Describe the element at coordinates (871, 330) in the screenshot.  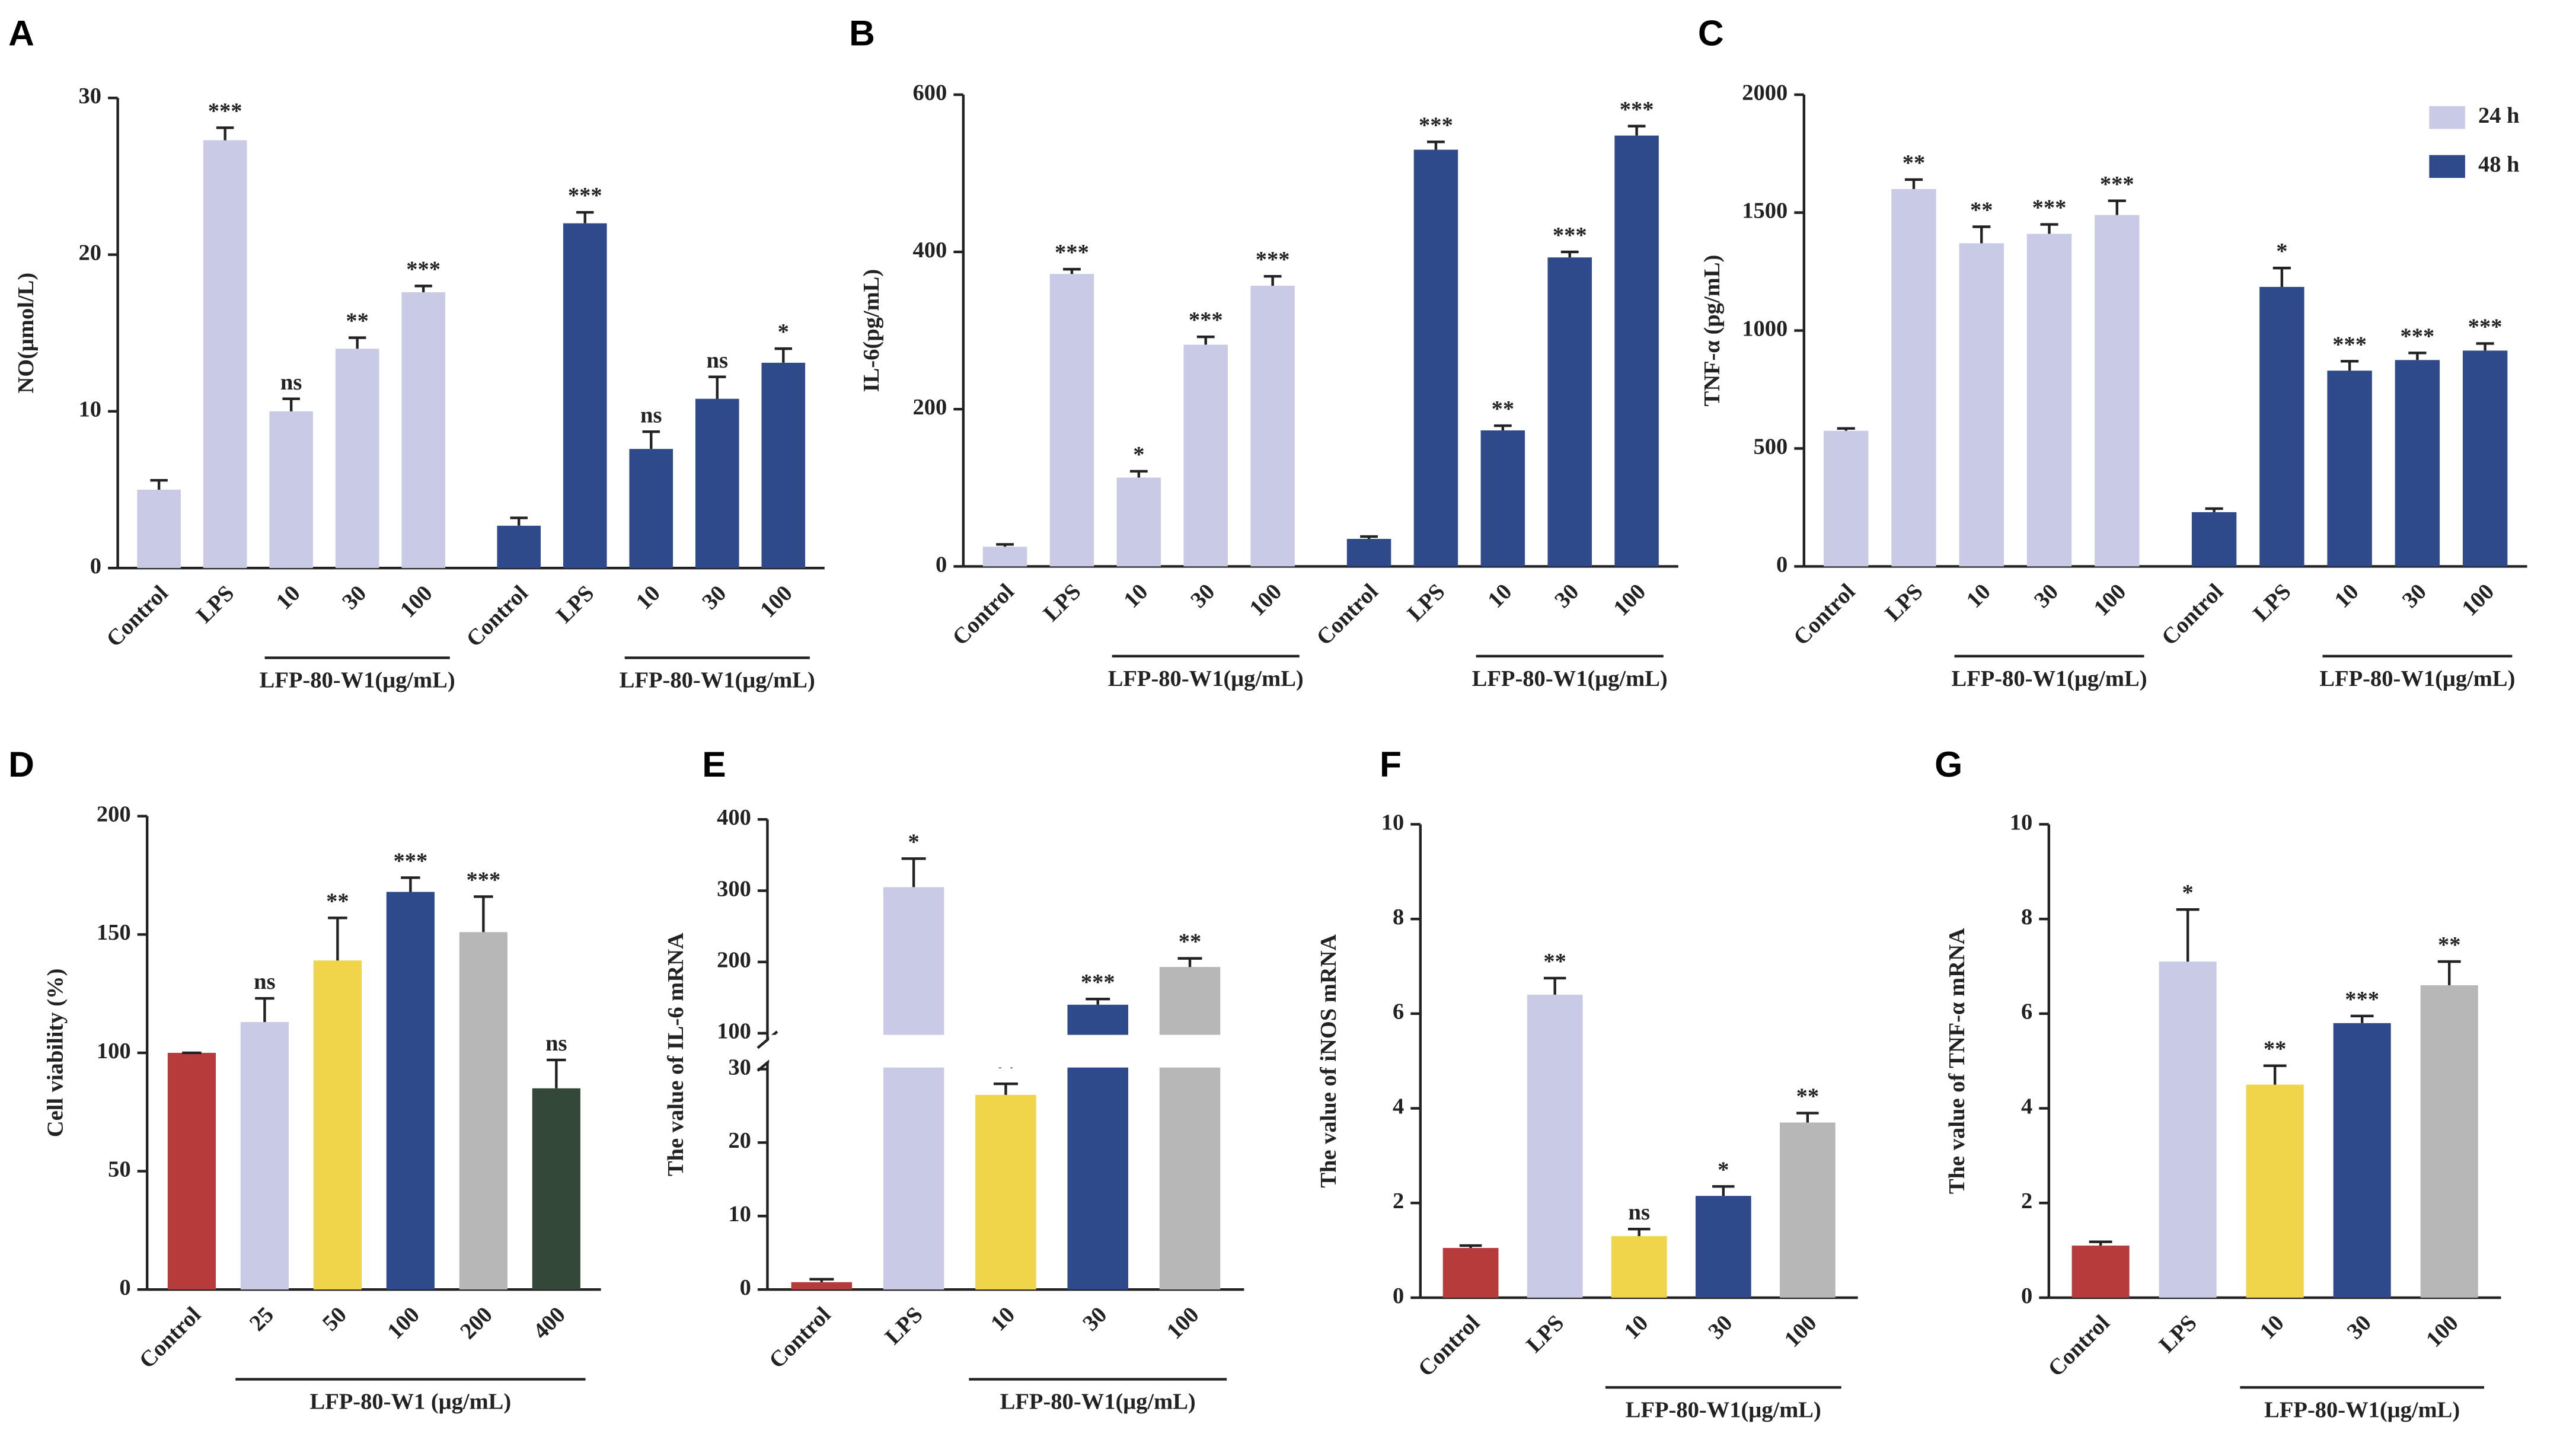
I see `y-axis-label: IL-6(pg/mL)` at that location.